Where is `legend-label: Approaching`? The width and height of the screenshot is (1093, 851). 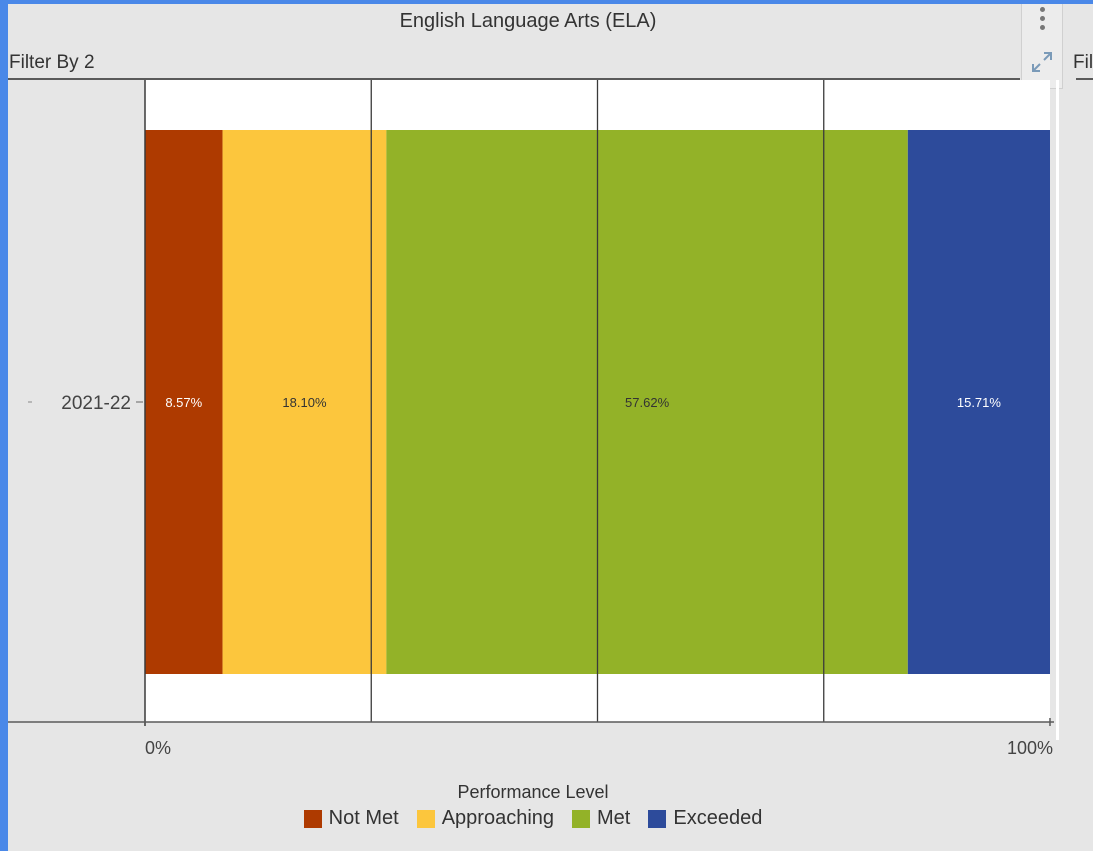 legend-label: Approaching is located at coordinates (498, 818).